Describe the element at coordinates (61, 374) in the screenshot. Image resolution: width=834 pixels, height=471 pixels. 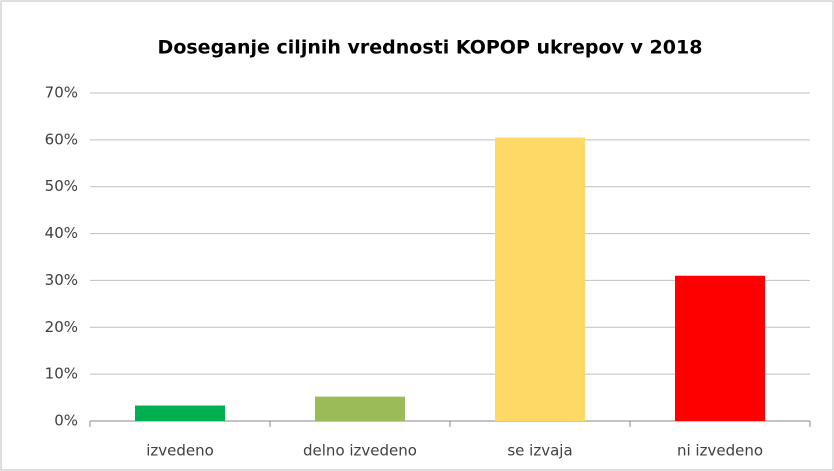
I see `y-tick-label: 10%` at that location.